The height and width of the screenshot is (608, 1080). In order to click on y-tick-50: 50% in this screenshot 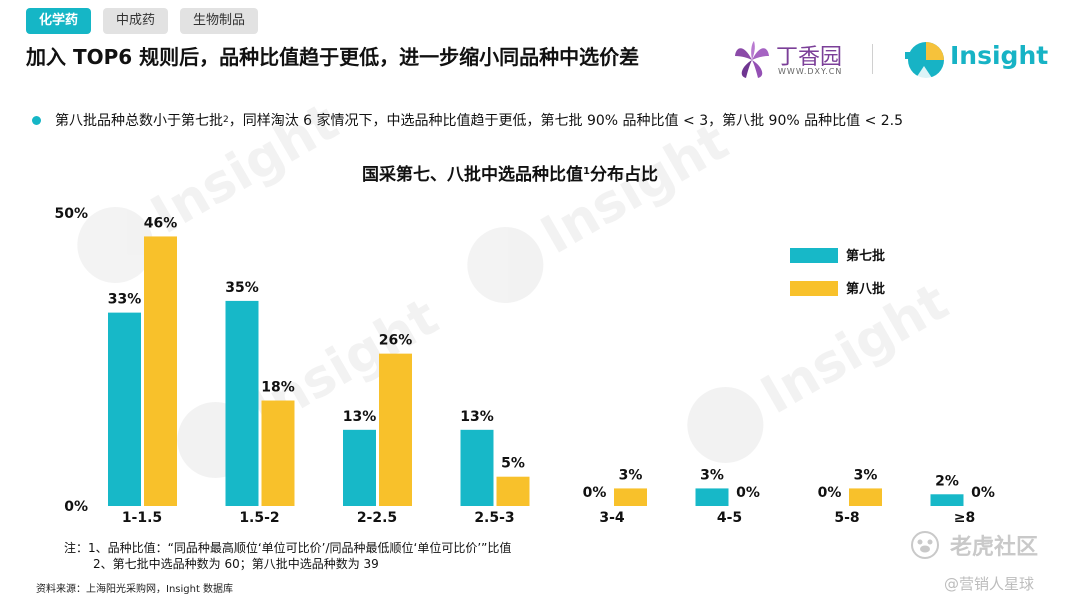, I will do `click(71, 214)`.